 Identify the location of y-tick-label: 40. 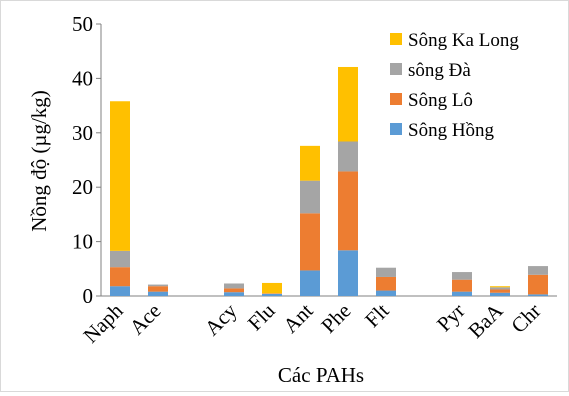
(82, 78).